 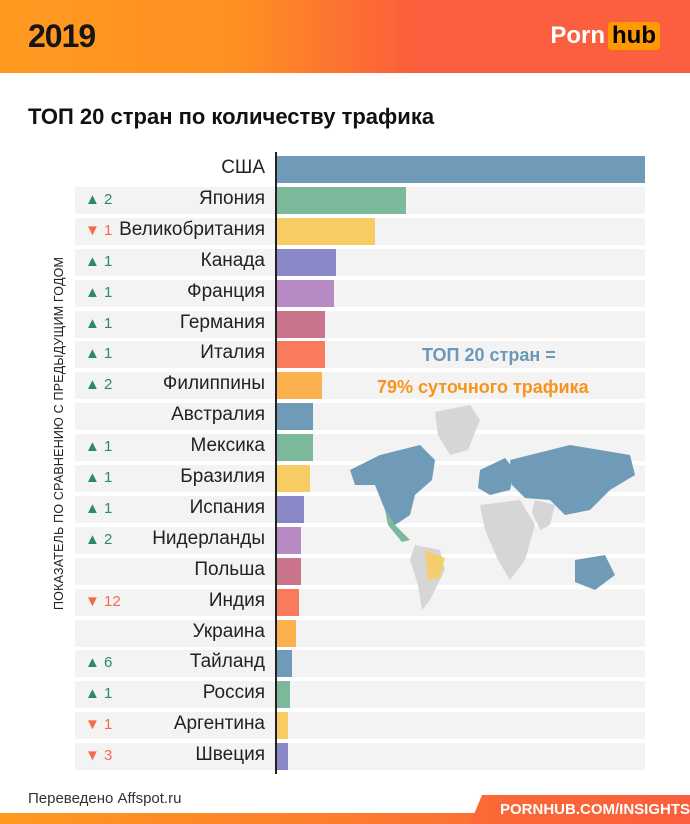 What do you see at coordinates (276, 463) in the screenshot?
I see `axis-line` at bounding box center [276, 463].